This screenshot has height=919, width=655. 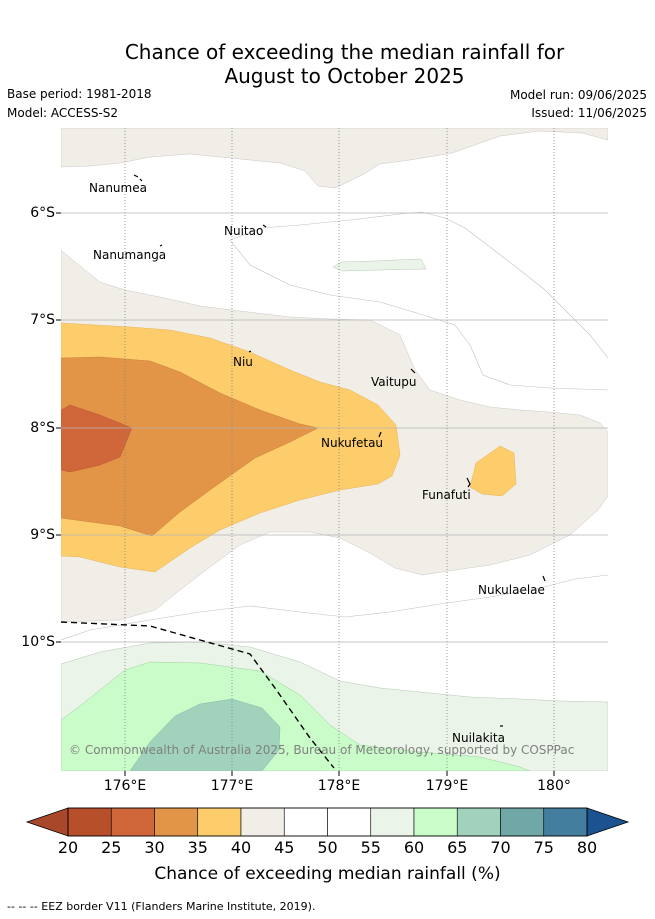 What do you see at coordinates (578, 95) in the screenshot?
I see `model-run-label: Model run: 09/06/2025` at bounding box center [578, 95].